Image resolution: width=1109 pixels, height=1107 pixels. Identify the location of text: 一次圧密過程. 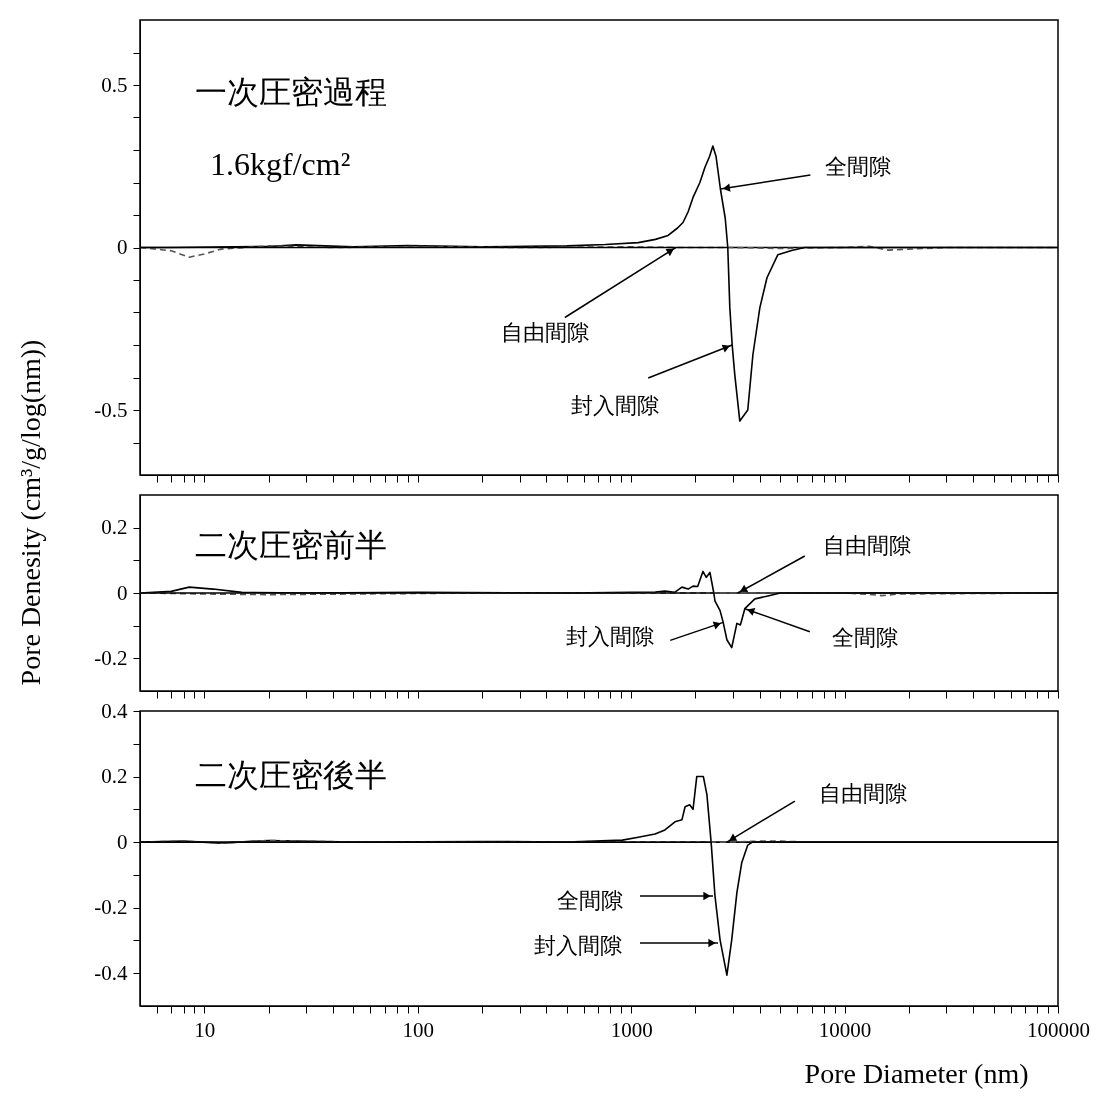
(291, 92).